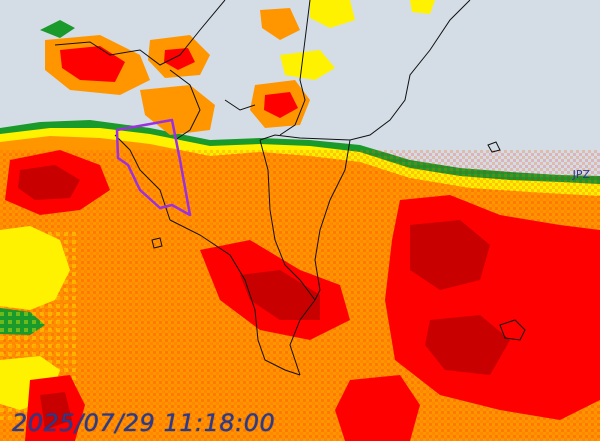 Image resolution: width=600 pixels, height=441 pixels. Describe the element at coordinates (280, 295) in the screenshot. I see `red-core-center2` at that location.